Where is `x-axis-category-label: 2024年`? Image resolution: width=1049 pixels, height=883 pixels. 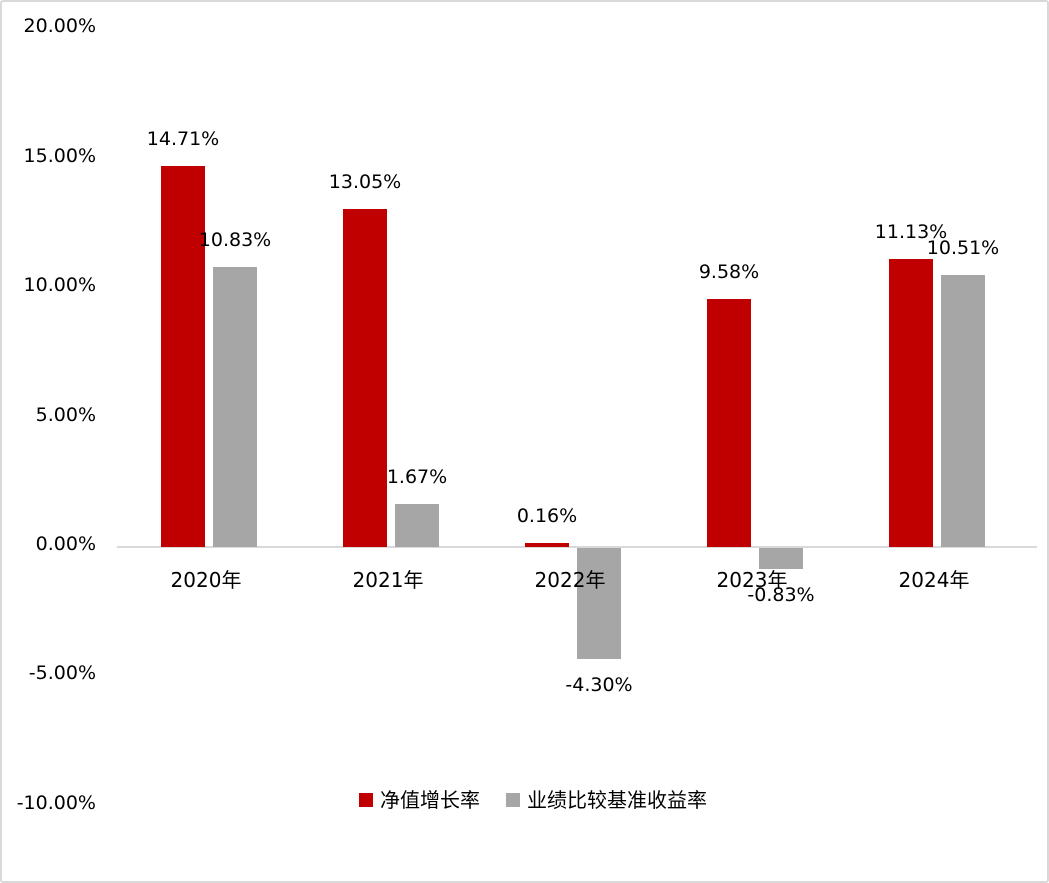
x-axis-category-label: 2024年 is located at coordinates (934, 580).